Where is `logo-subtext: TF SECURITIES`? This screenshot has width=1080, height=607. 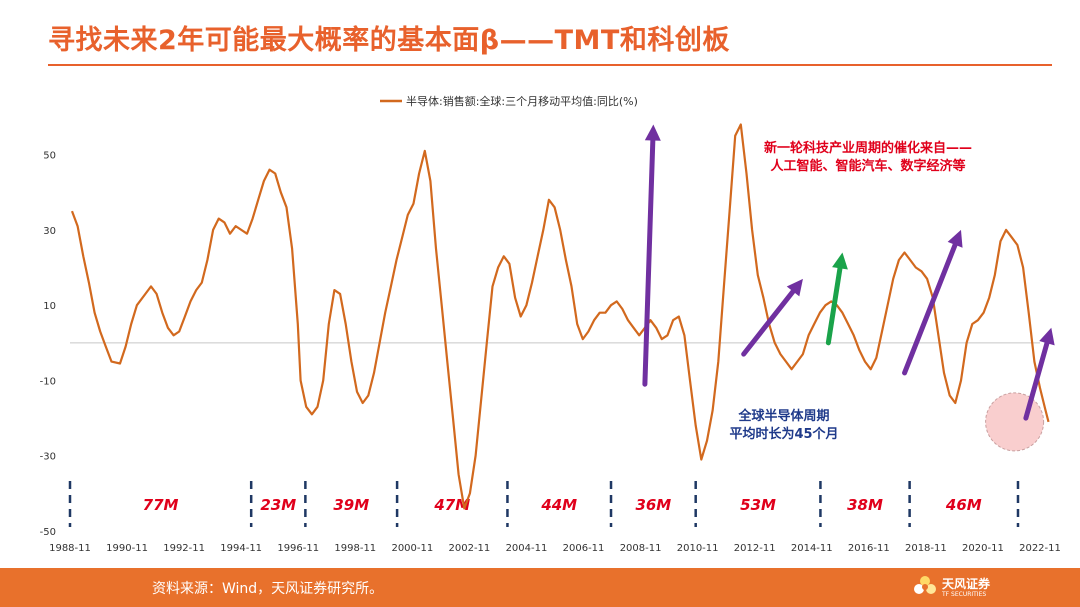 logo-subtext: TF SECURITIES is located at coordinates (964, 594).